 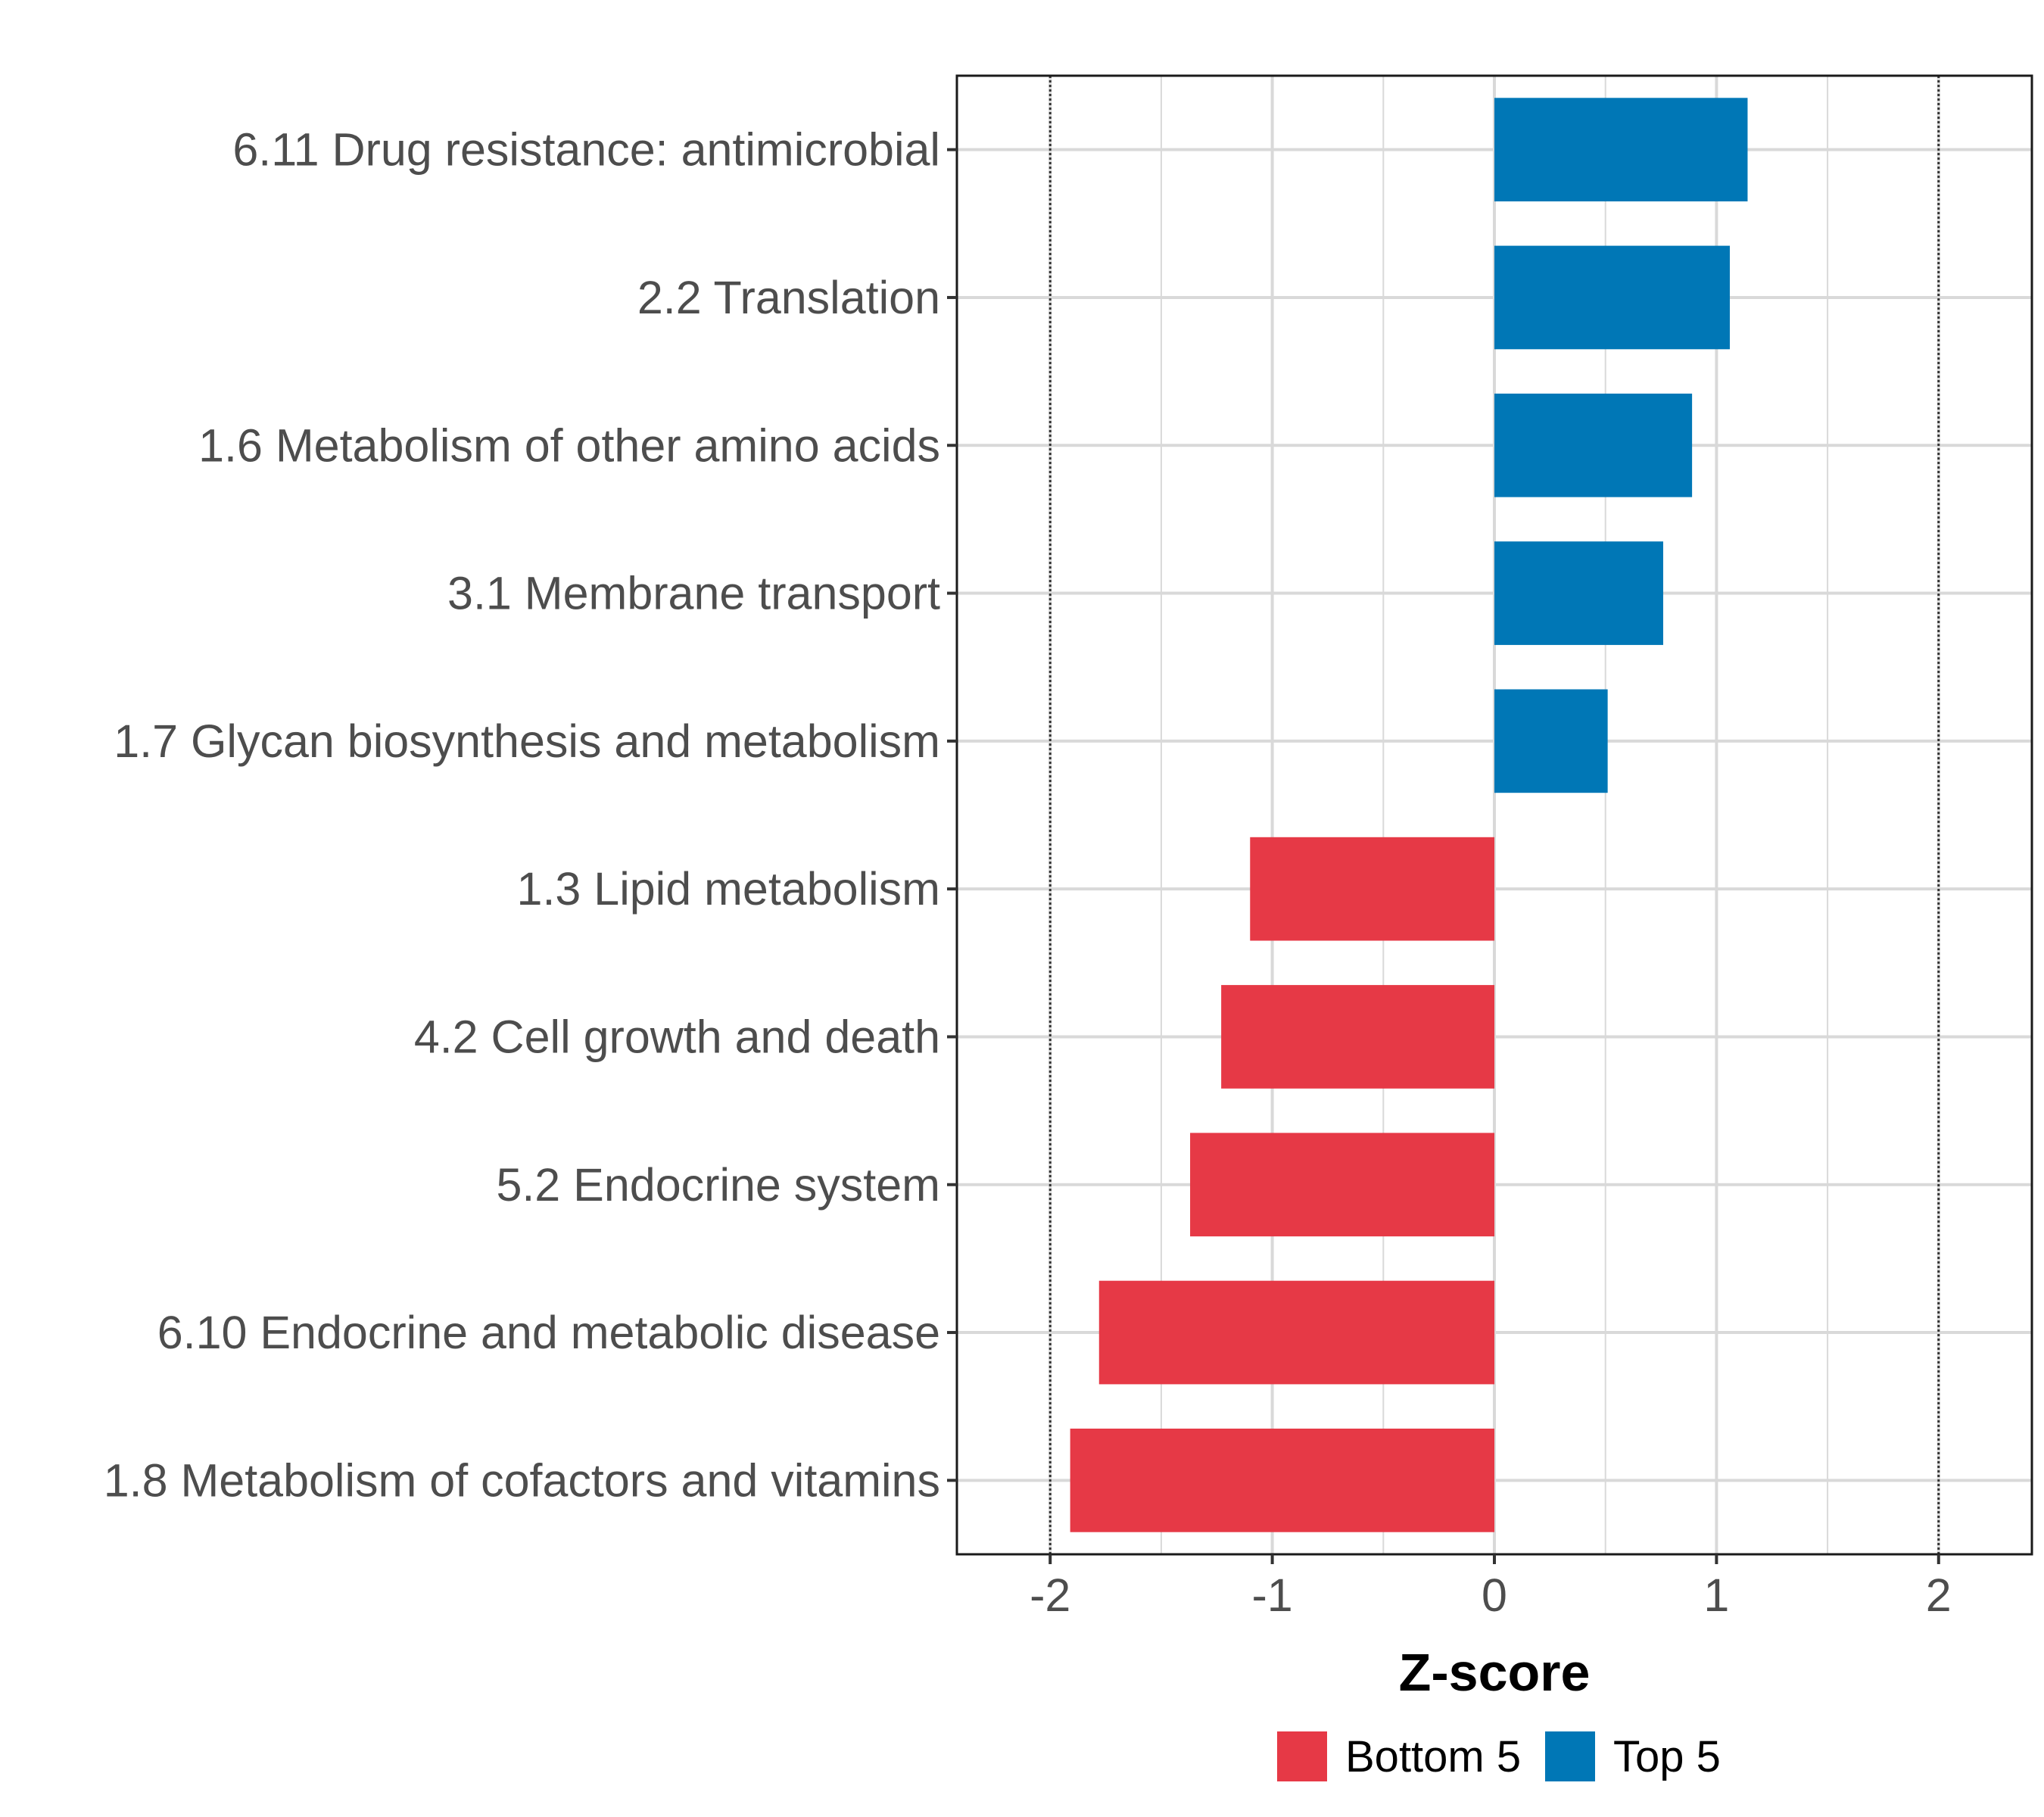 I want to click on y-tick-label: 1.6 Metabolism of other amino acids, so click(x=569, y=445).